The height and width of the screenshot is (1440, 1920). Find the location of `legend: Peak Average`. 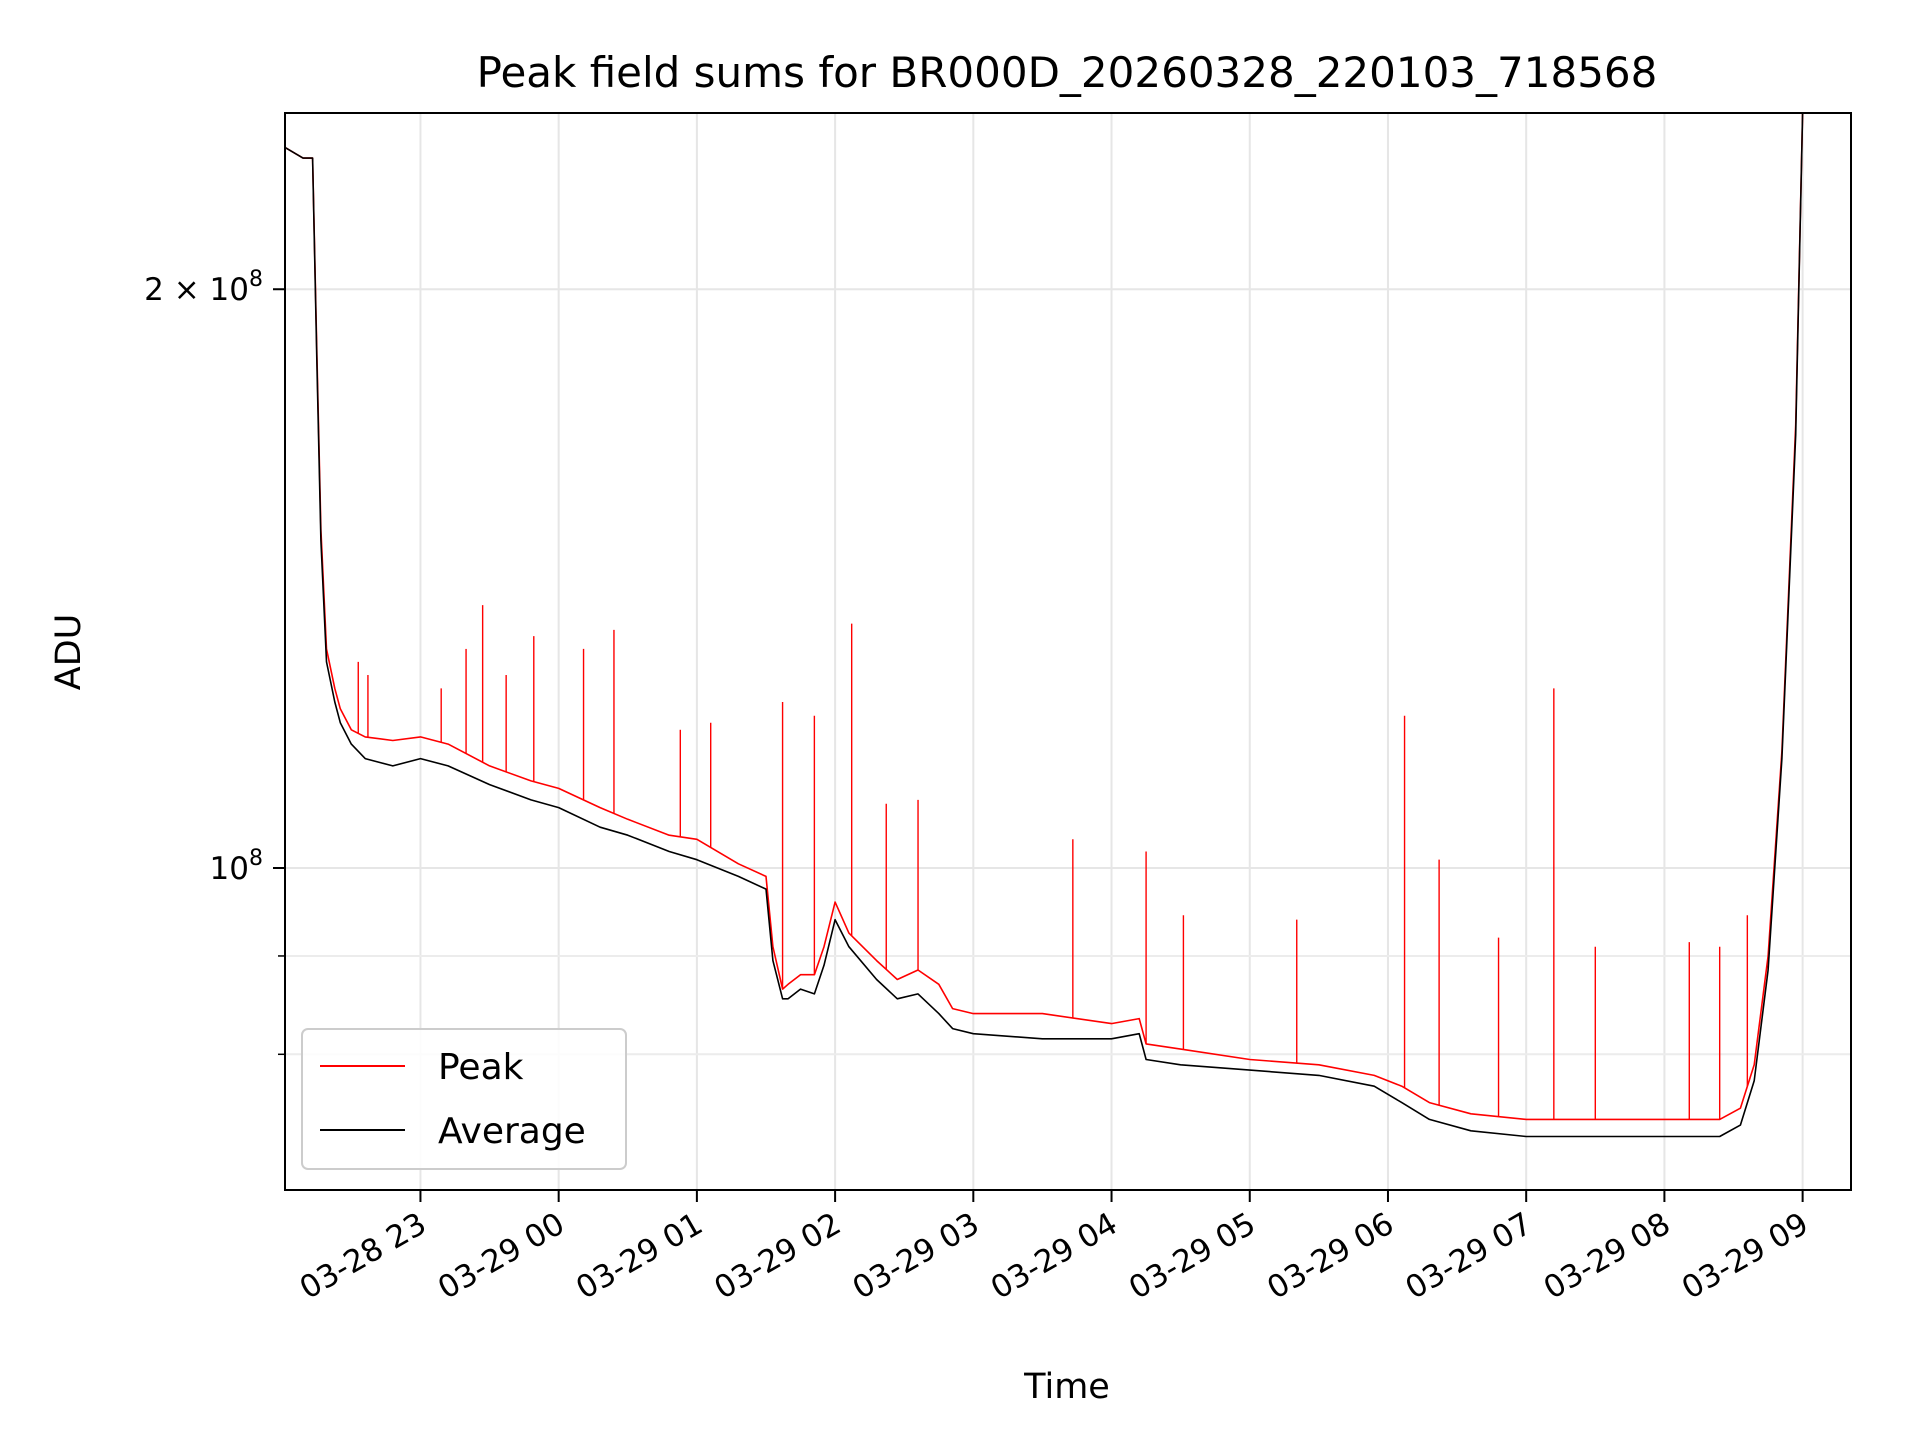

legend: Peak Average is located at coordinates (464, 1099).